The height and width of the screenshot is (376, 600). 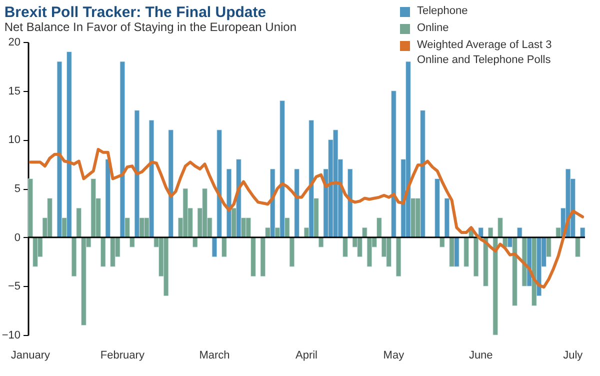 What do you see at coordinates (150, 27) in the screenshot?
I see `chart-subtitle: Net Balance In Favor of Staying in the European Union` at bounding box center [150, 27].